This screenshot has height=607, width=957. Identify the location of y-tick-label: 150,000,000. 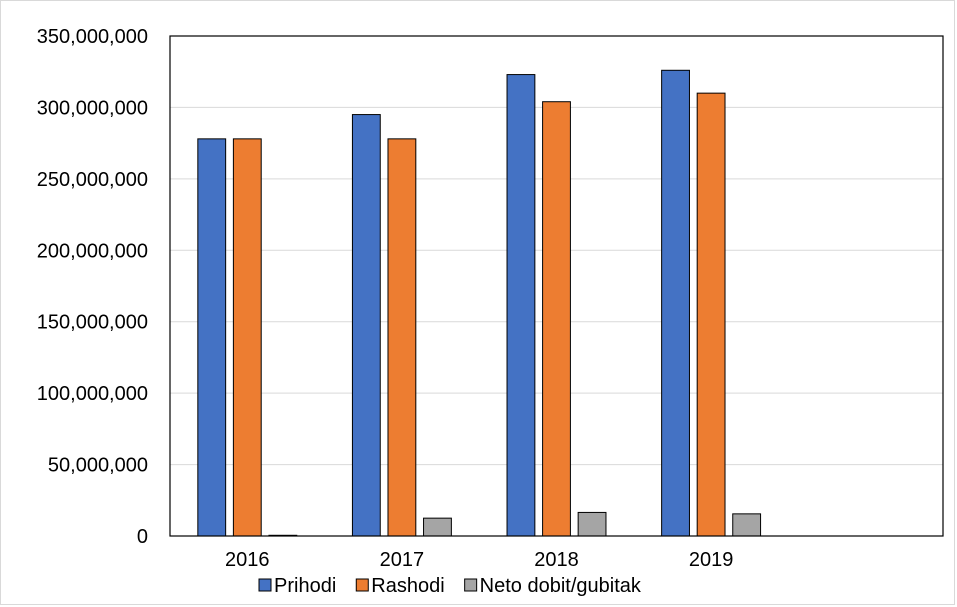
(92, 323).